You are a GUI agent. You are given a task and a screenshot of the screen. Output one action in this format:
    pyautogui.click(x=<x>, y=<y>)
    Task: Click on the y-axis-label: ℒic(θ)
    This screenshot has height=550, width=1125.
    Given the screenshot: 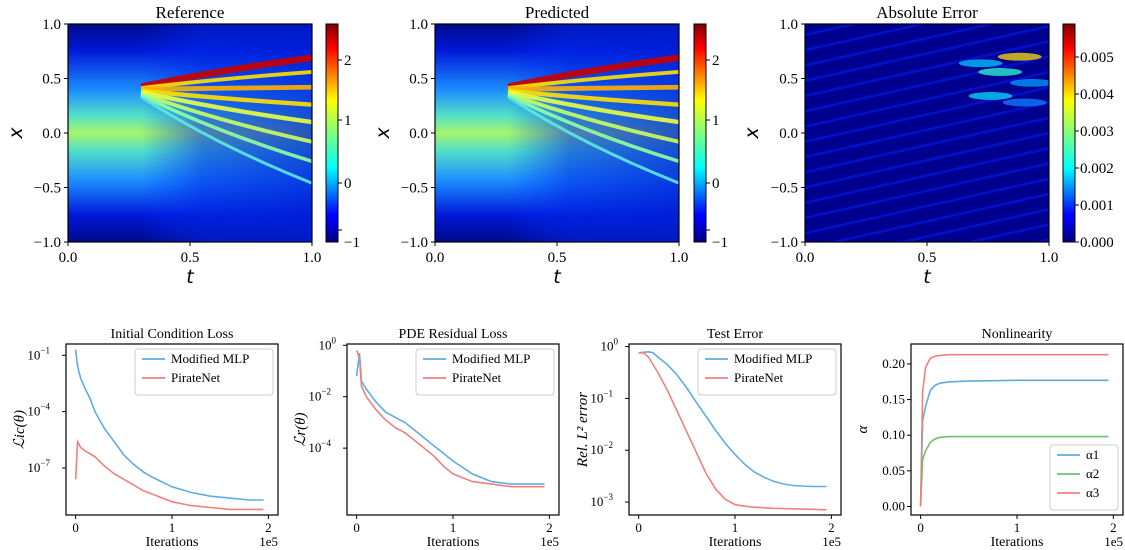 What is the action you would take?
    pyautogui.click(x=20, y=429)
    